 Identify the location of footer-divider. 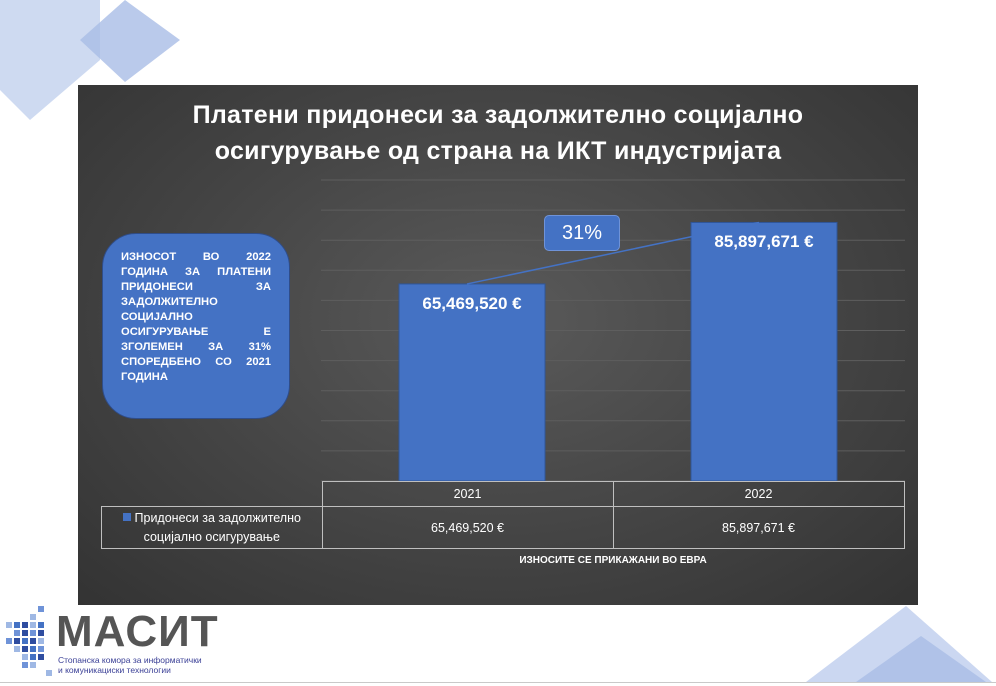
(498, 682).